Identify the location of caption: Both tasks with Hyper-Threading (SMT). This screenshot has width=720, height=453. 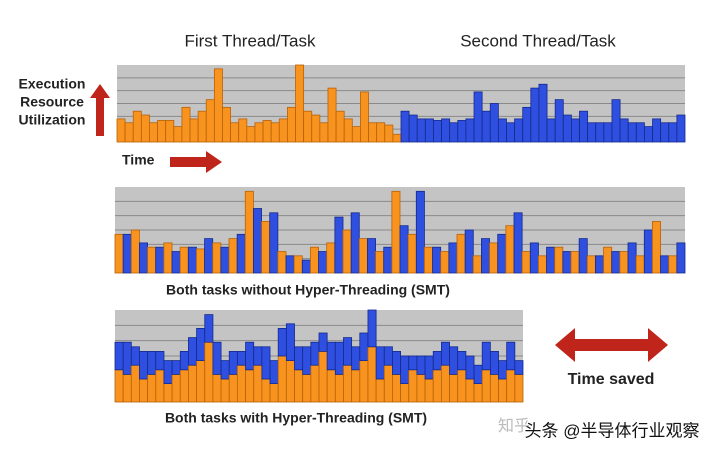
(296, 418).